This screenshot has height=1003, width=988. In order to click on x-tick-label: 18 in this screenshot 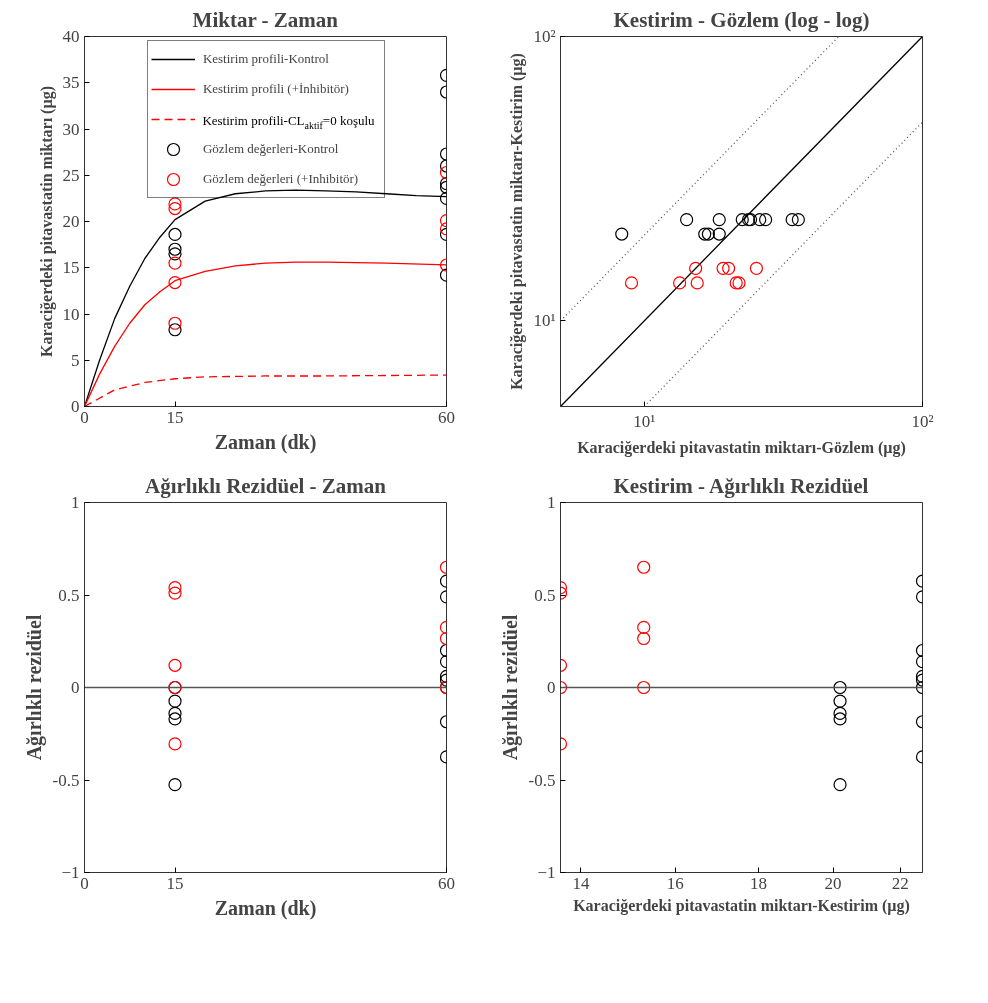, I will do `click(759, 883)`.